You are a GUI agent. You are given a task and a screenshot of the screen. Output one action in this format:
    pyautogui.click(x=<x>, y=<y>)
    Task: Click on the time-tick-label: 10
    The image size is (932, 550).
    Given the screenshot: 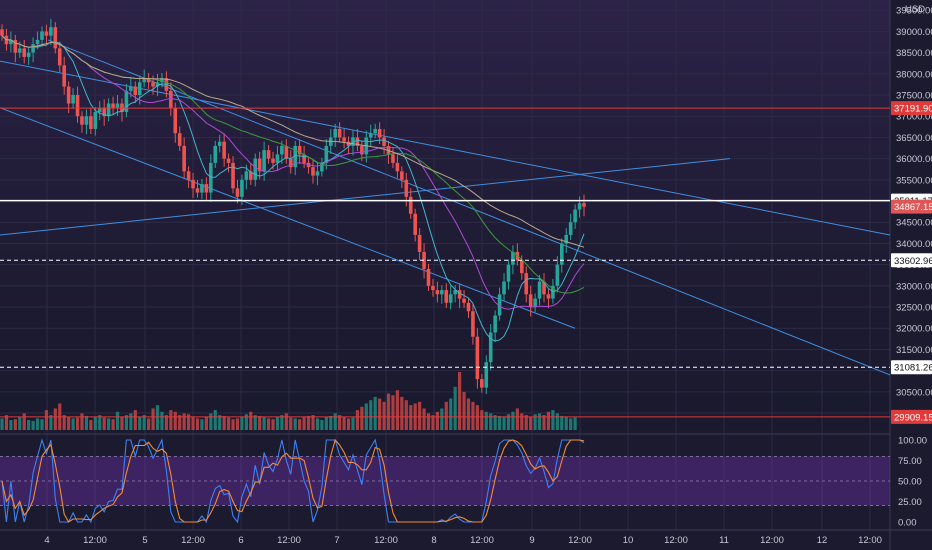 What is the action you would take?
    pyautogui.click(x=628, y=540)
    